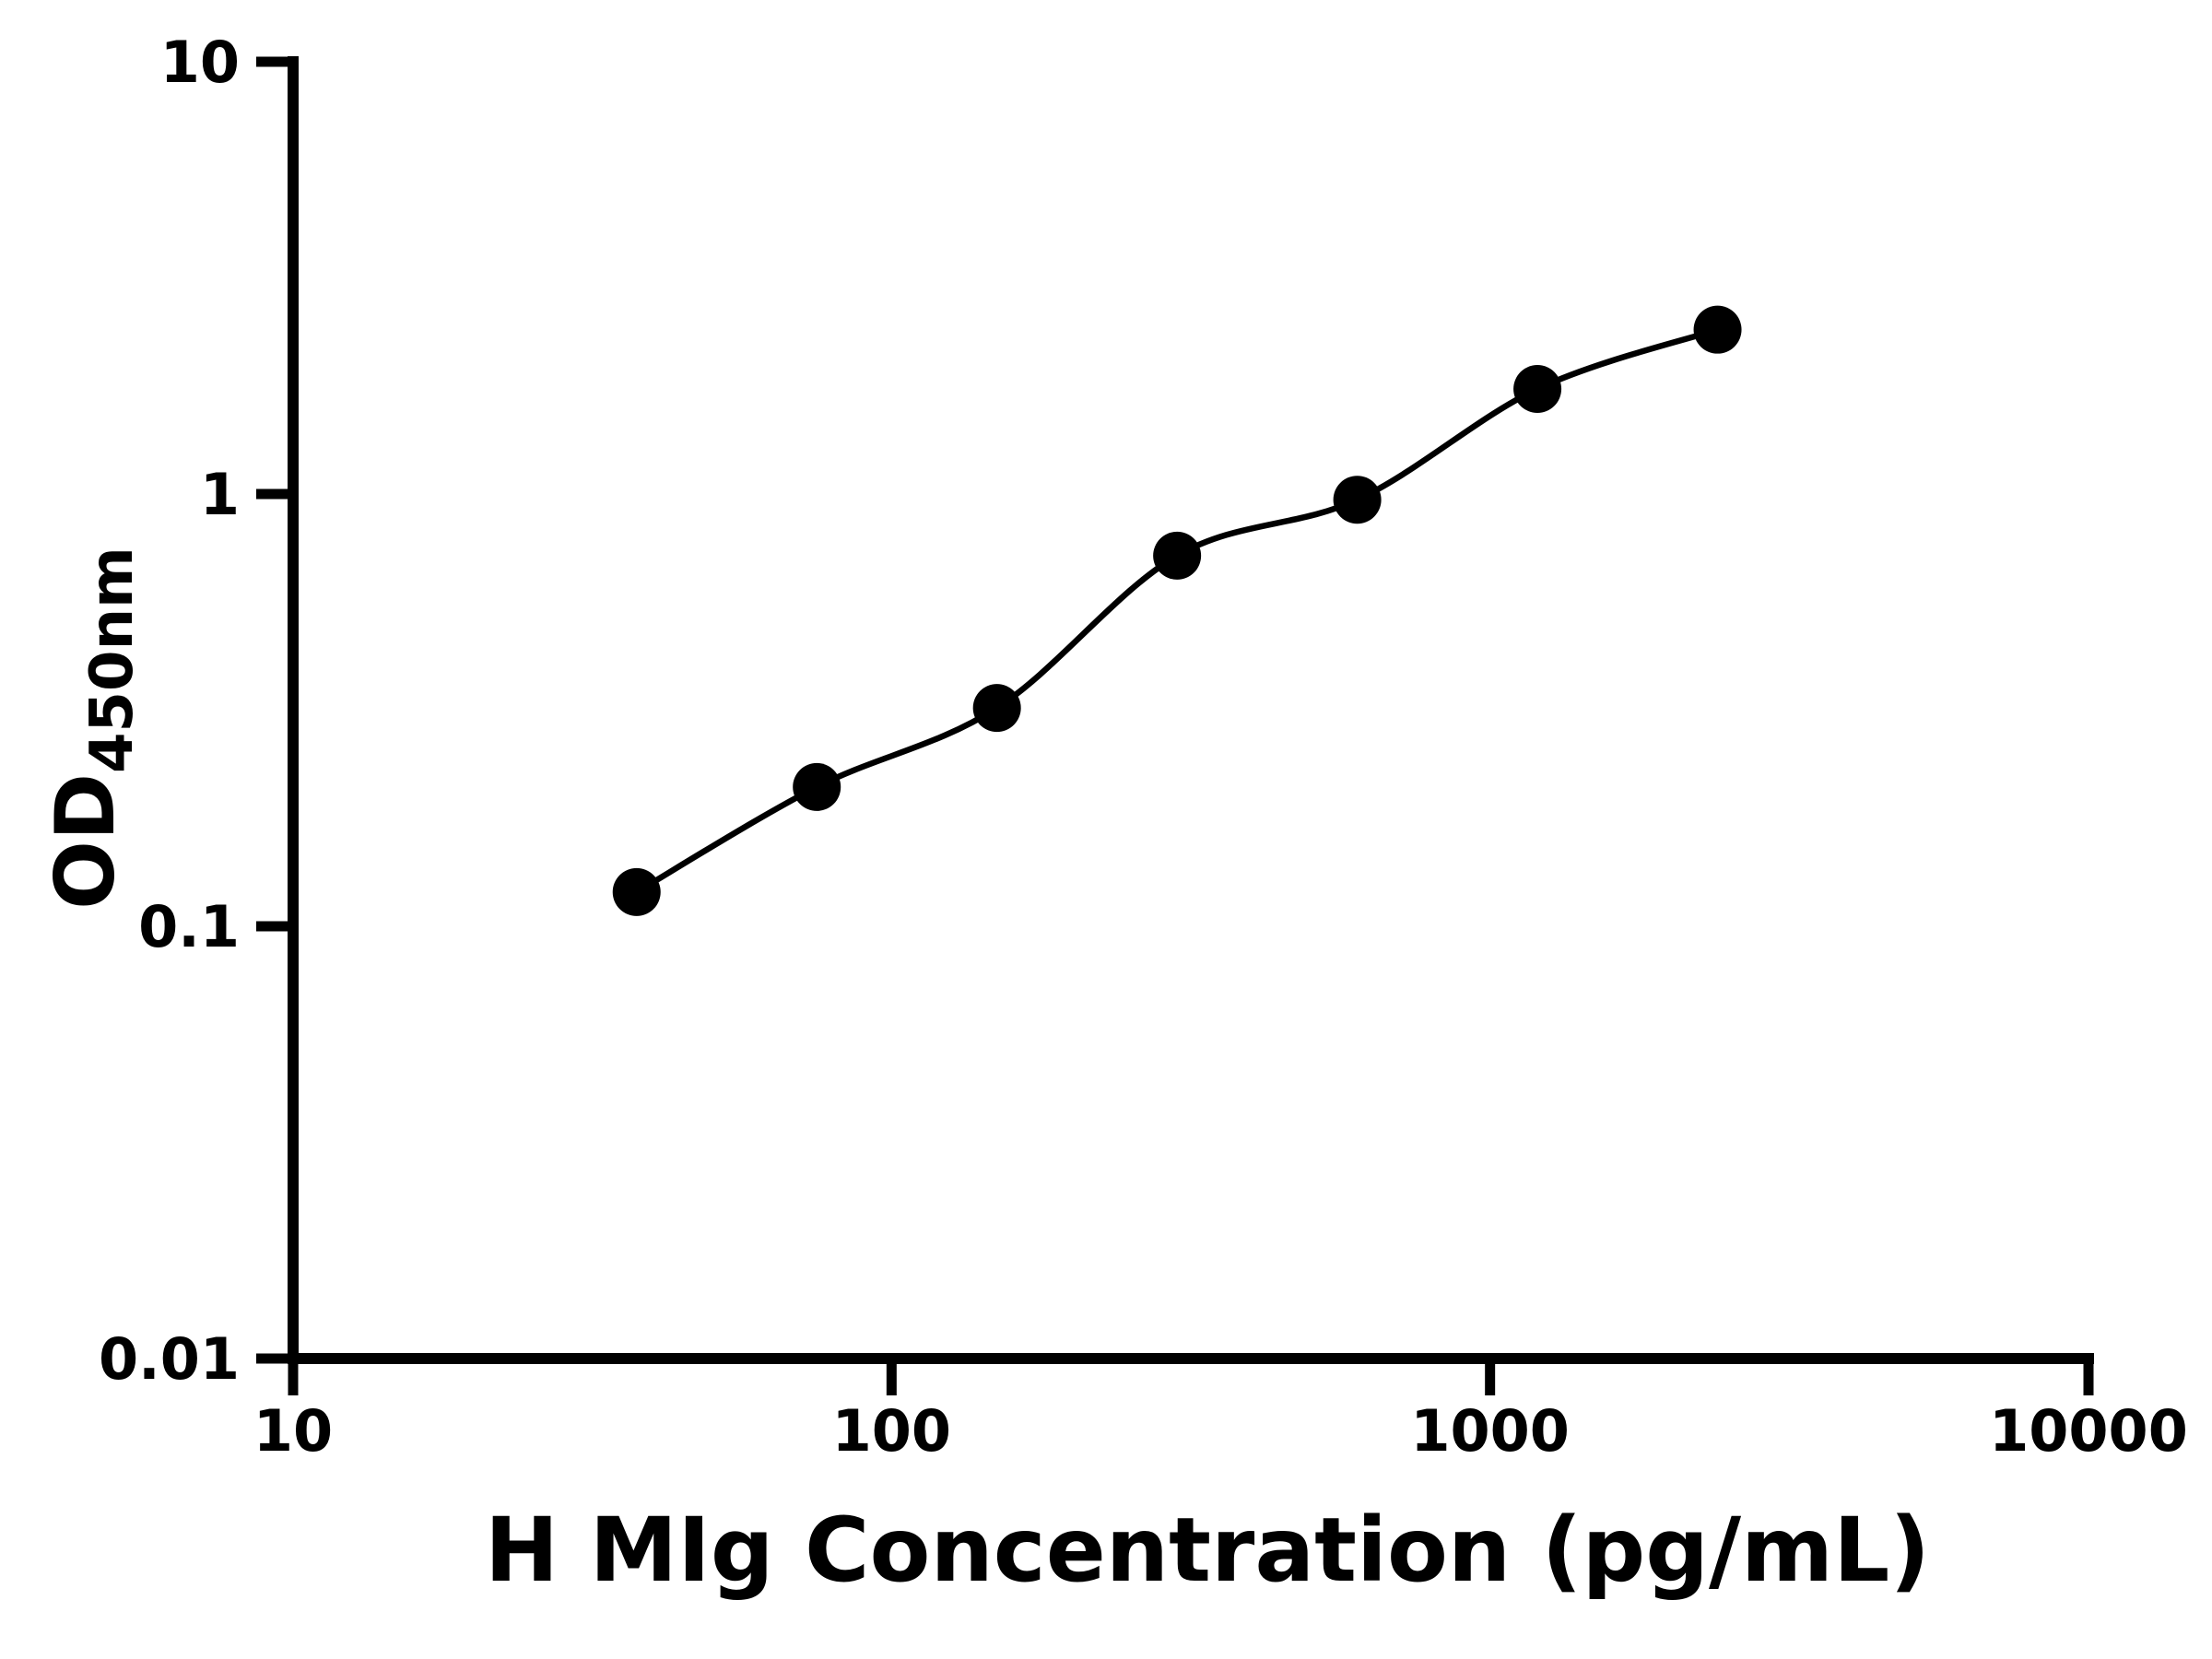 This screenshot has height=1659, width=2212. What do you see at coordinates (220, 494) in the screenshot?
I see `y-tick-label: 1` at bounding box center [220, 494].